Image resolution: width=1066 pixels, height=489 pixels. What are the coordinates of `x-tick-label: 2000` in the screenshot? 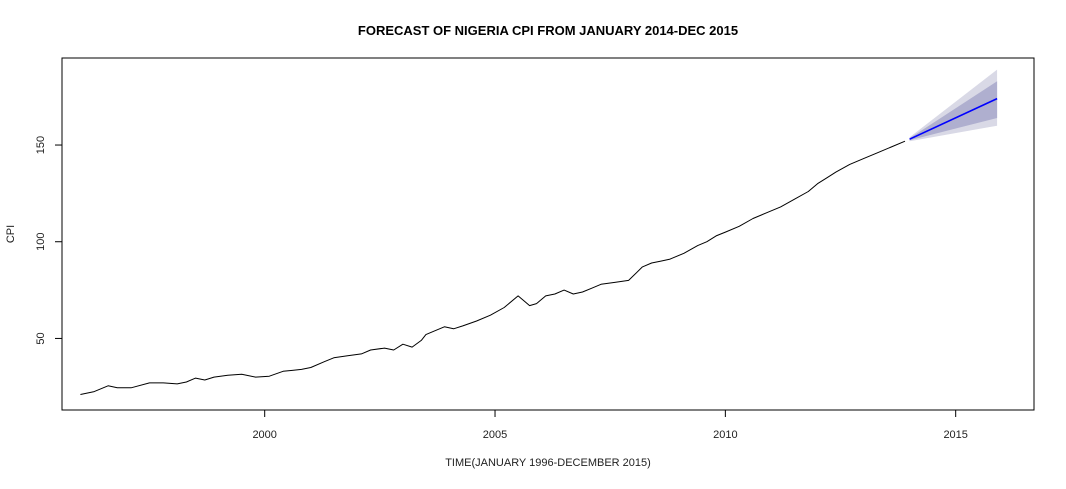 It's located at (264, 435).